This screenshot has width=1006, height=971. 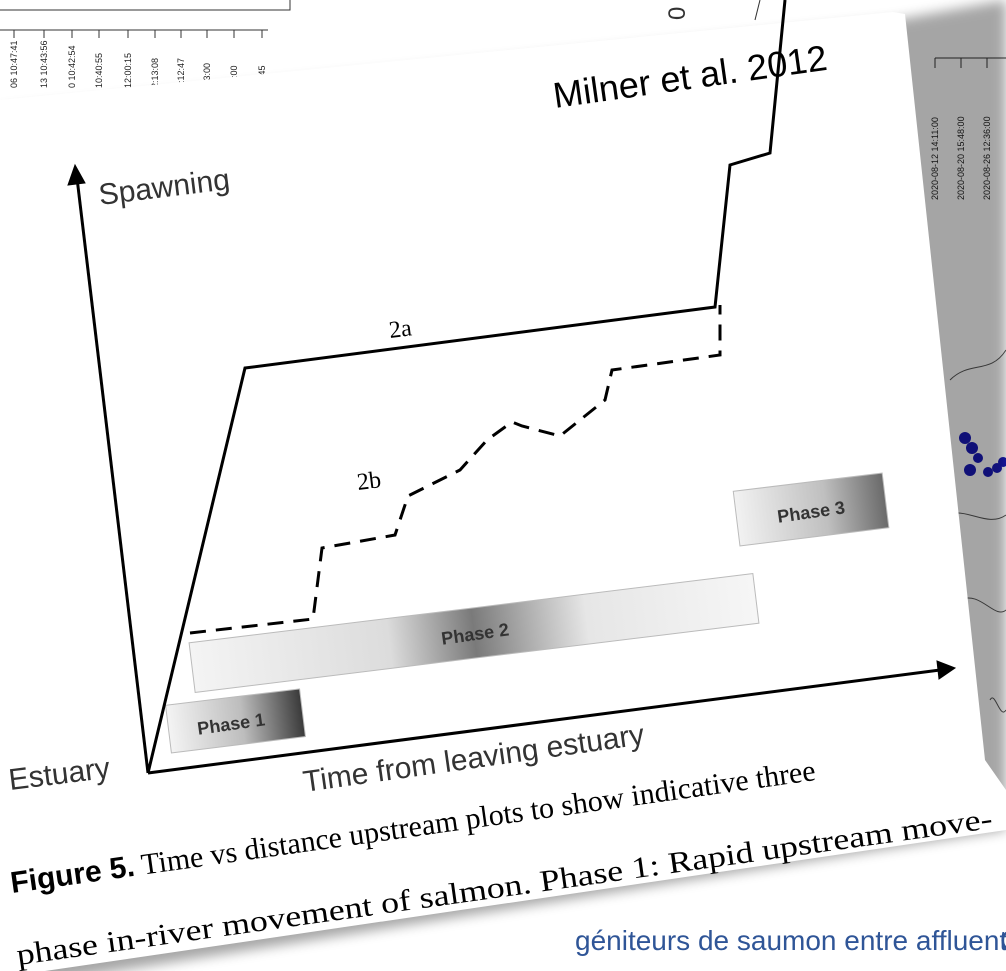 What do you see at coordinates (99, 70) in the screenshot?
I see `tick-label: 10:40:55` at bounding box center [99, 70].